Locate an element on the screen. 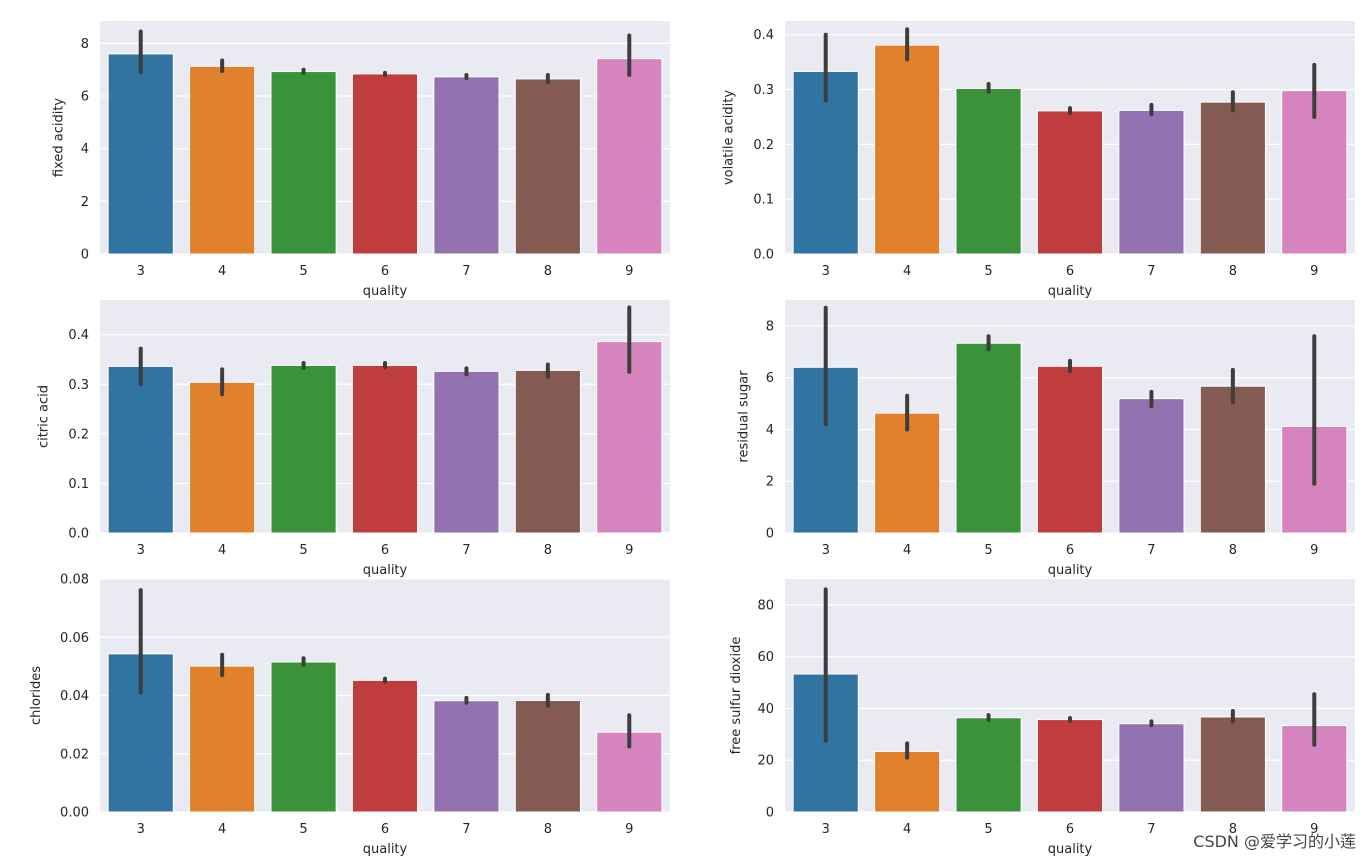 The image size is (1370, 858). subplot-1: 0 2 4 6 8 3 4 5 6 7 8 9 quality fixed acidity is located at coordinates (361, 160).